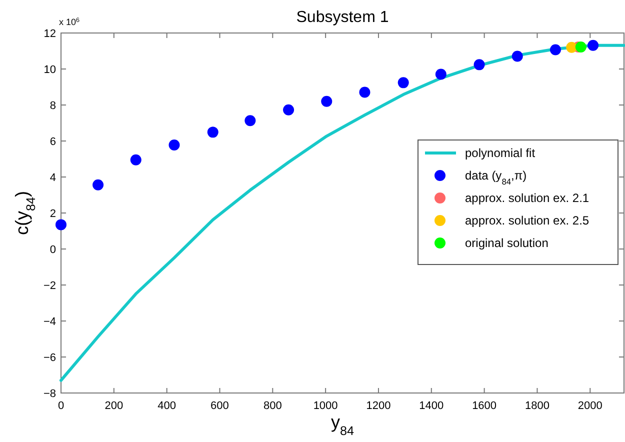  What do you see at coordinates (527, 221) in the screenshot?
I see `legend-label: approx. solution ex. 2.5` at bounding box center [527, 221].